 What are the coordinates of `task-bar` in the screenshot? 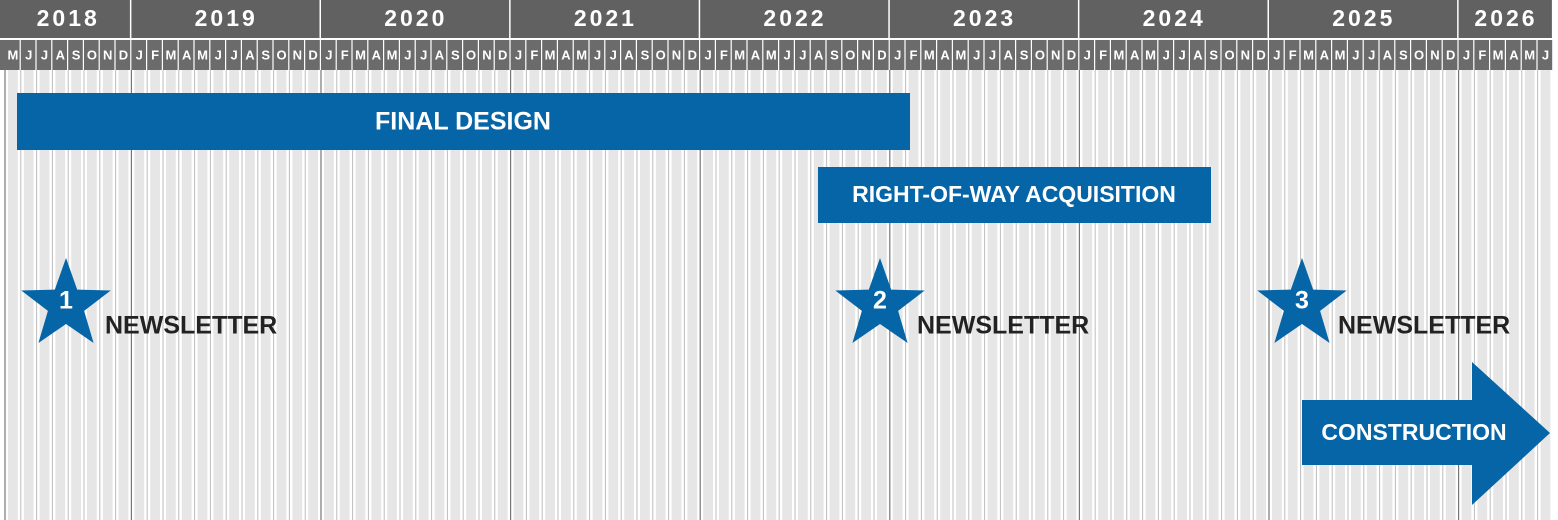 It's located at (1014, 195).